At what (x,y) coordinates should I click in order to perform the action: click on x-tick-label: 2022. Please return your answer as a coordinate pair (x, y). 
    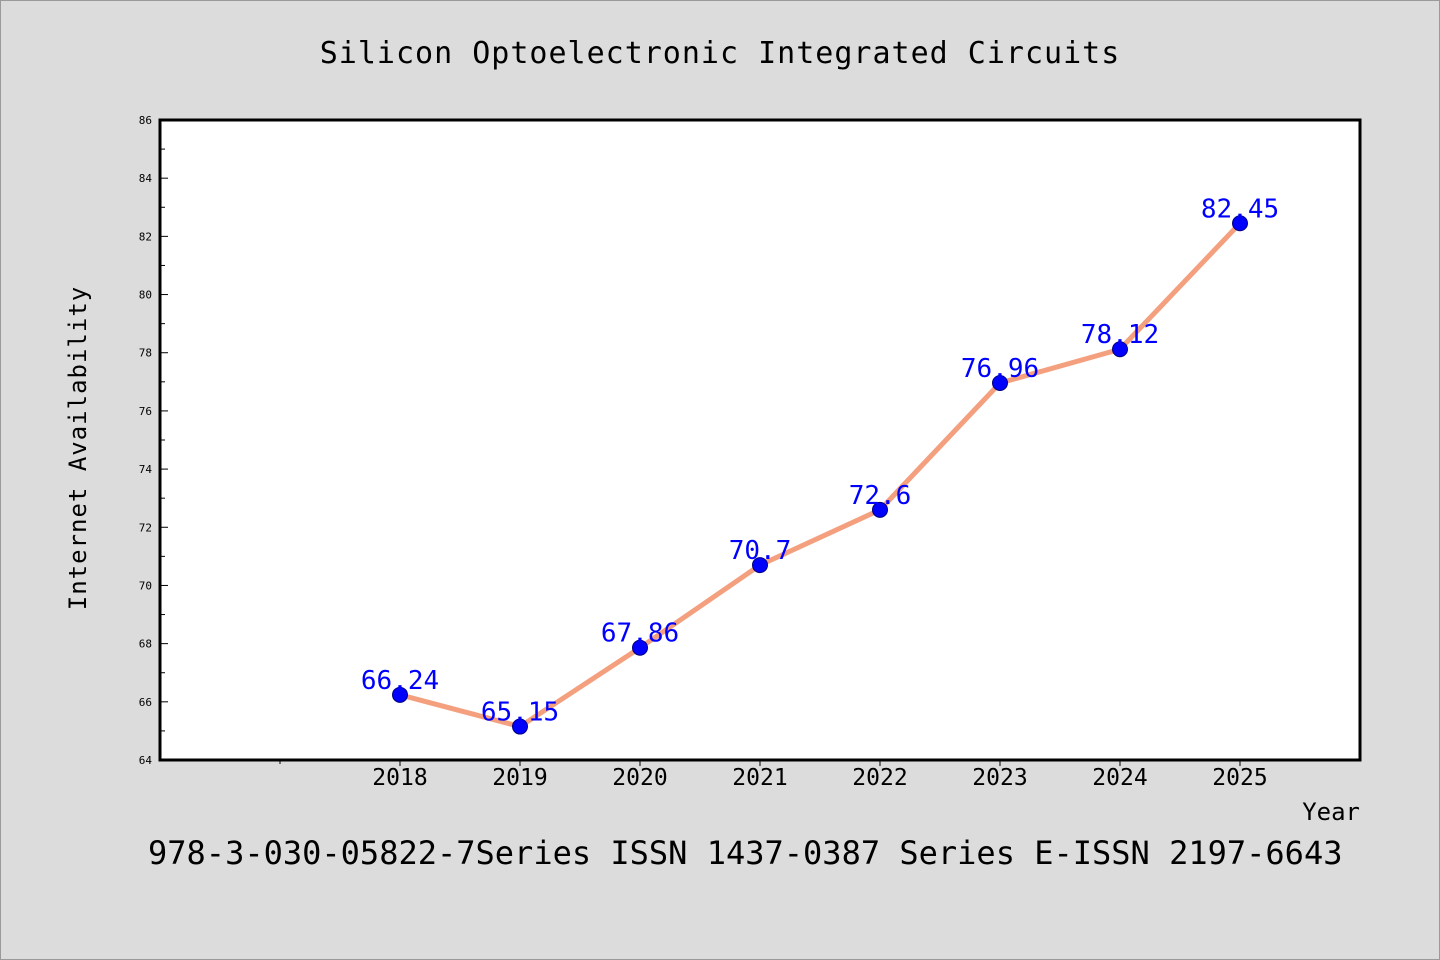
    Looking at the image, I should click on (879, 778).